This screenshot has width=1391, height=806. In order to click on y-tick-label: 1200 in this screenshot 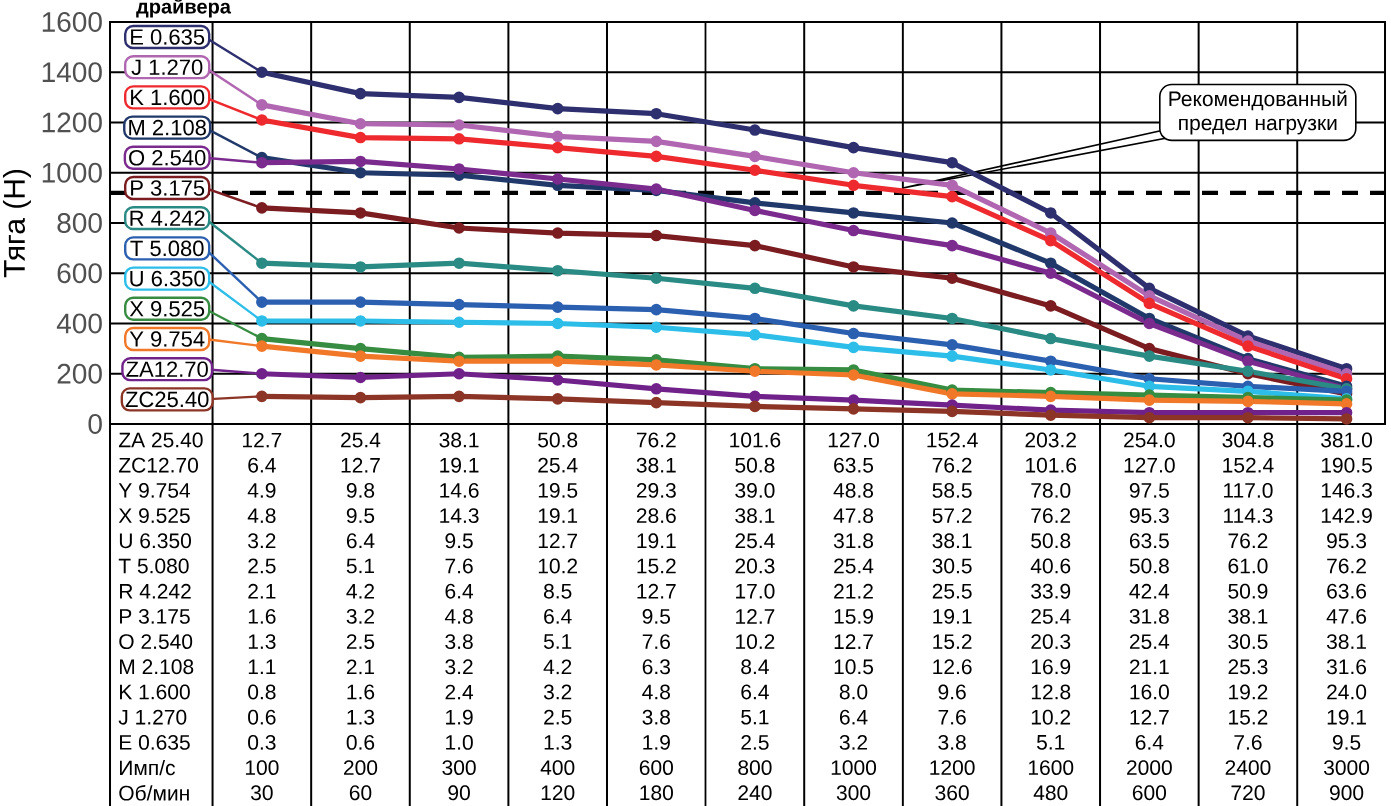, I will do `click(72, 122)`.